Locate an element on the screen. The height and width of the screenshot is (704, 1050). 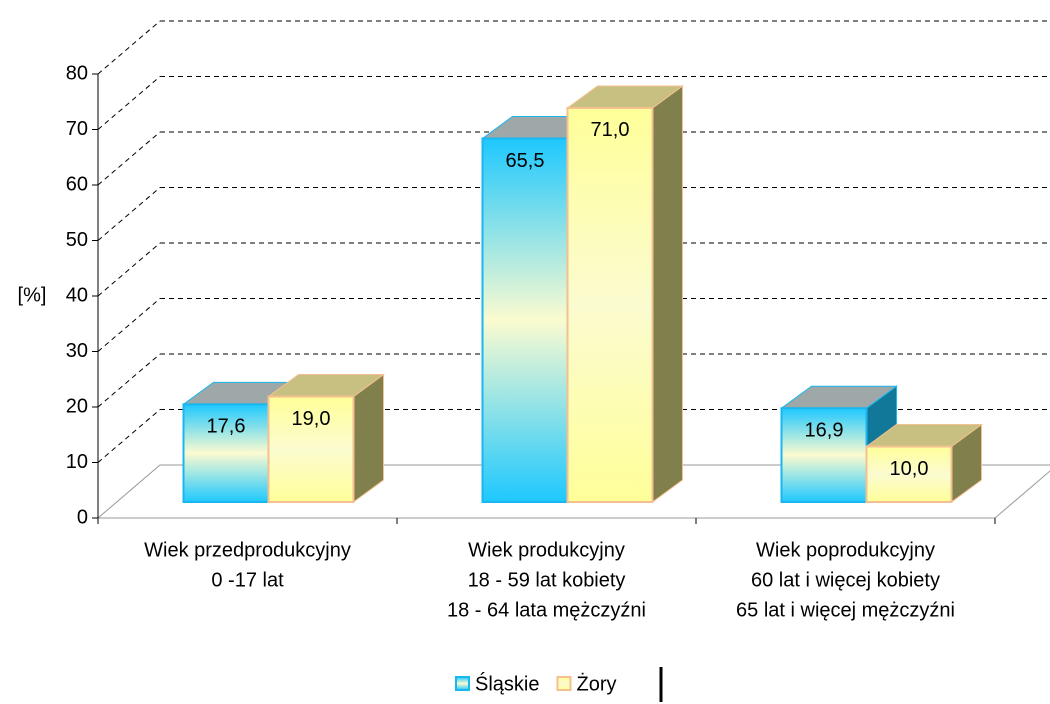
data-label: 16,9 is located at coordinates (824, 430).